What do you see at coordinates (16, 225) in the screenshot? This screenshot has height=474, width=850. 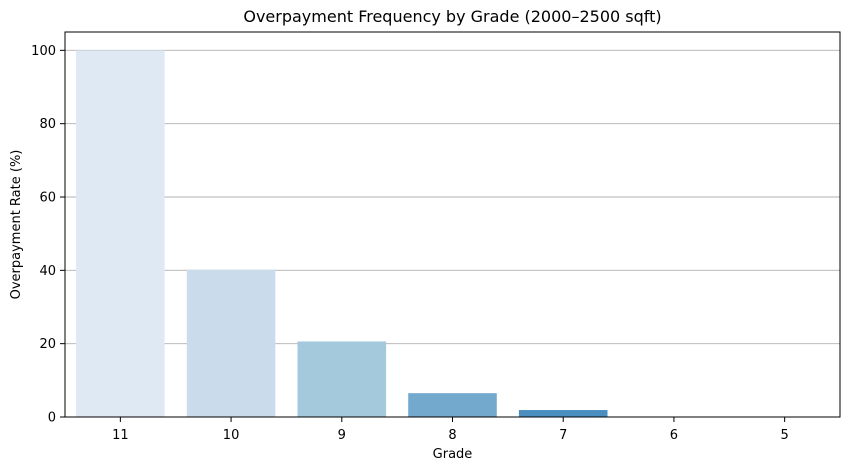 I see `y-axis-label: Overpayment Rate (%)` at bounding box center [16, 225].